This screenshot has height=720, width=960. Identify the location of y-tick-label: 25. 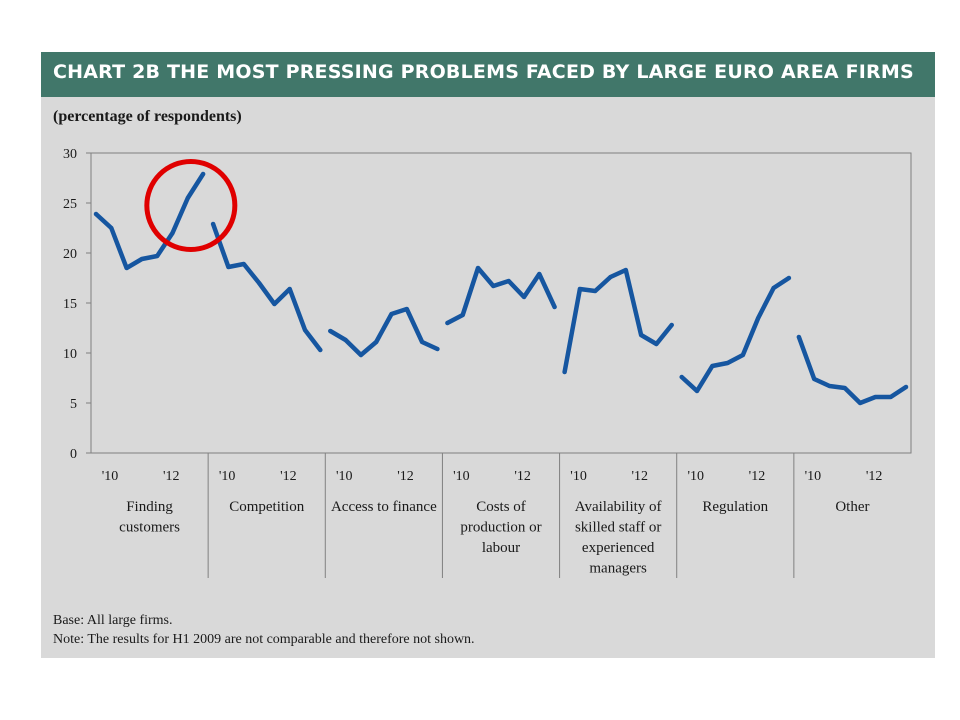
(70, 204).